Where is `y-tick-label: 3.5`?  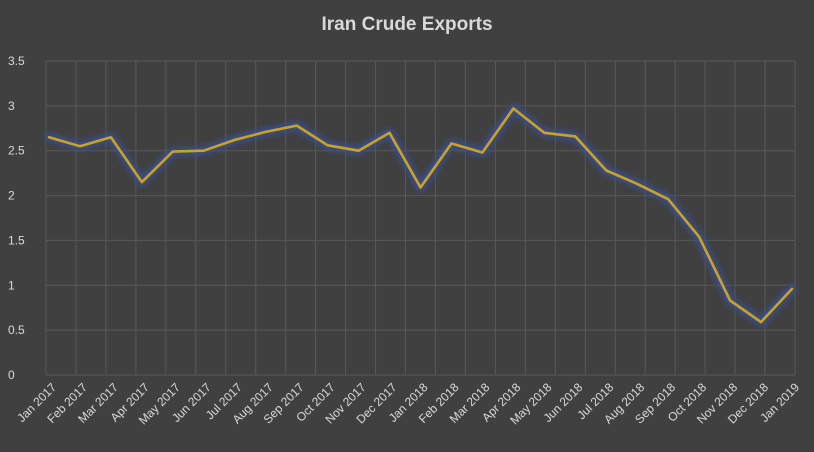
y-tick-label: 3.5 is located at coordinates (16, 61).